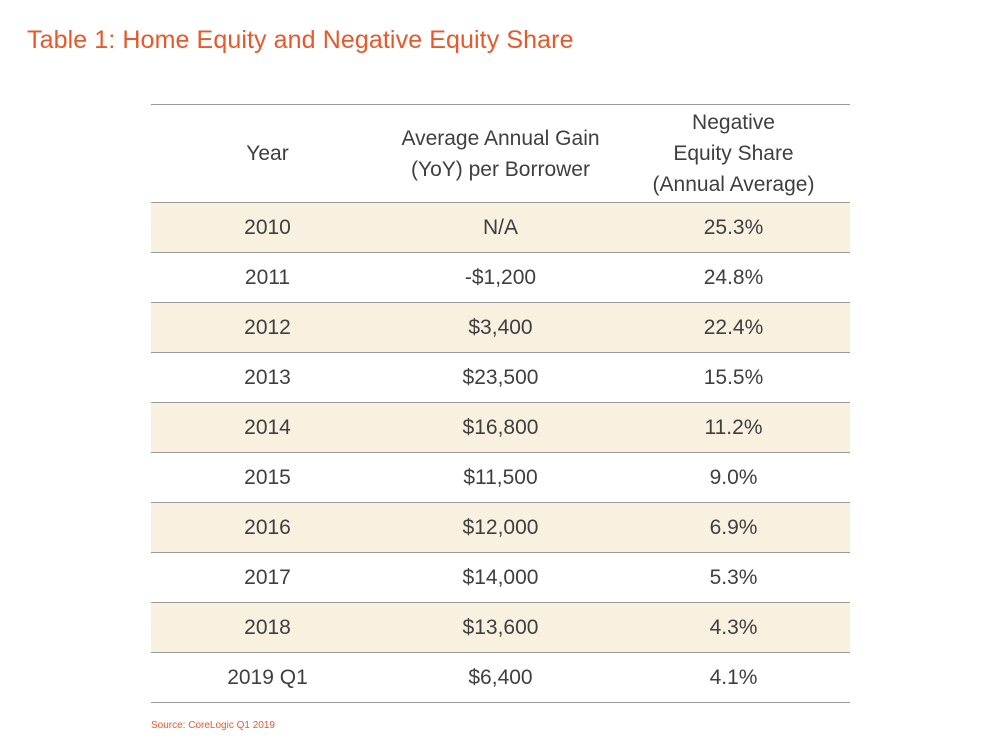 This screenshot has width=1000, height=756. I want to click on cell-year: 2014, so click(267, 427).